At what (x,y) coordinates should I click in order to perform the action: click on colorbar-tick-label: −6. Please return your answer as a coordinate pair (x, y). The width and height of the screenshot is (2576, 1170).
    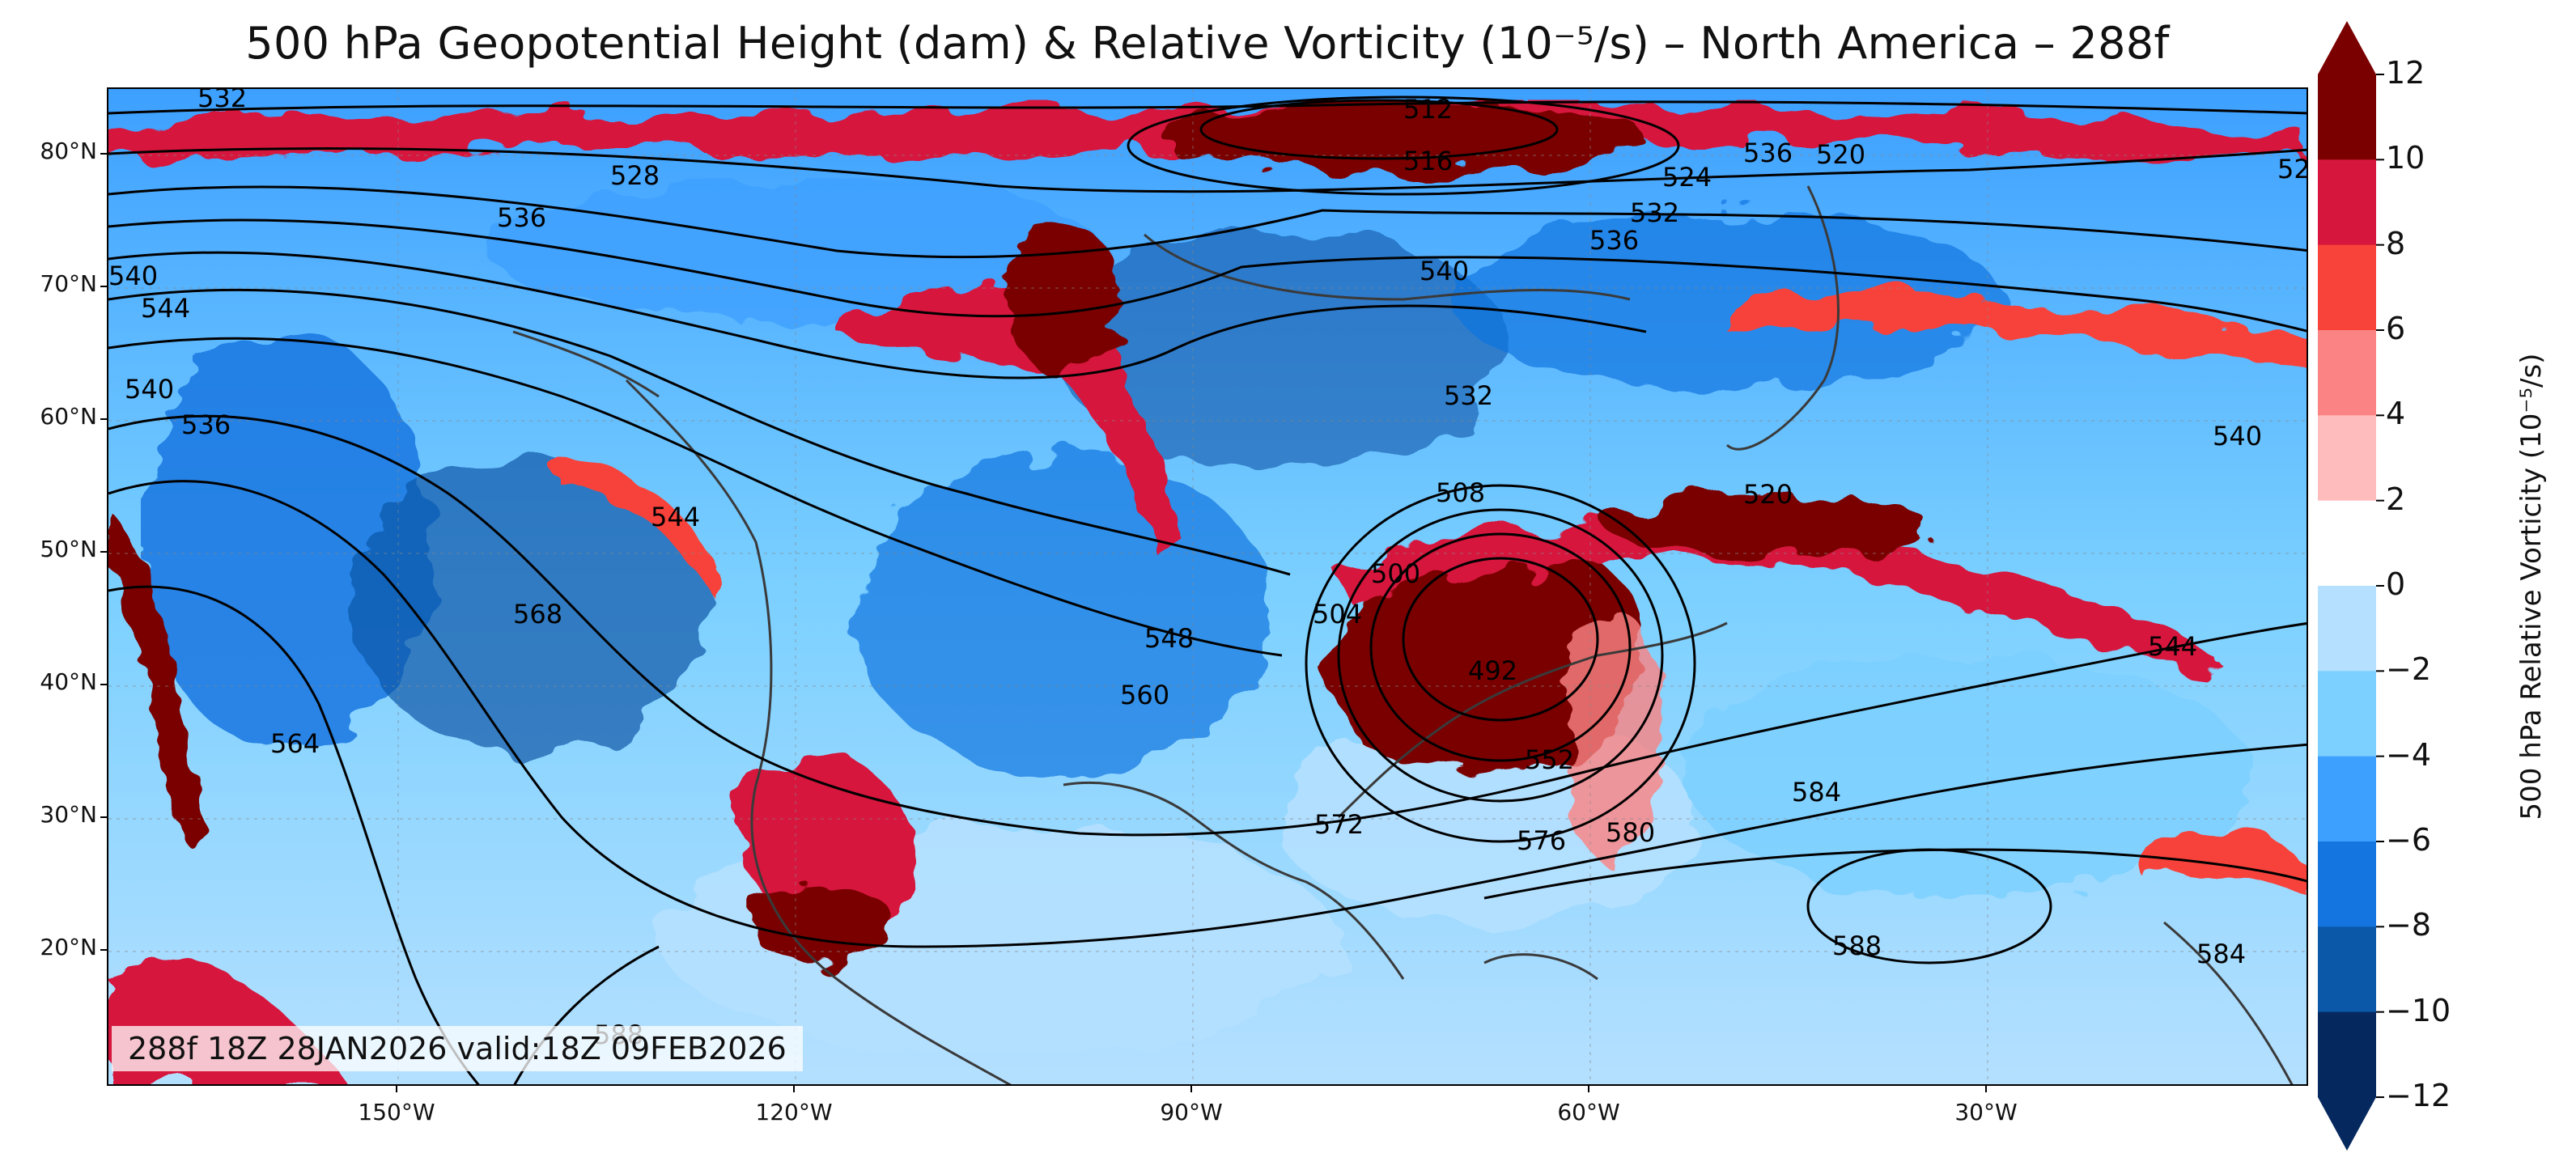
    Looking at the image, I should click on (2409, 840).